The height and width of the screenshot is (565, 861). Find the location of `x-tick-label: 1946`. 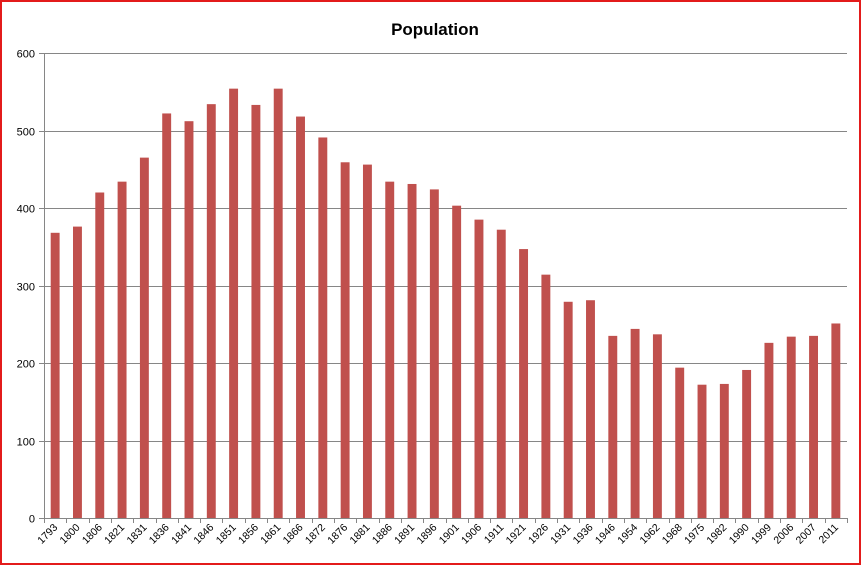

x-tick-label: 1946 is located at coordinates (605, 534).